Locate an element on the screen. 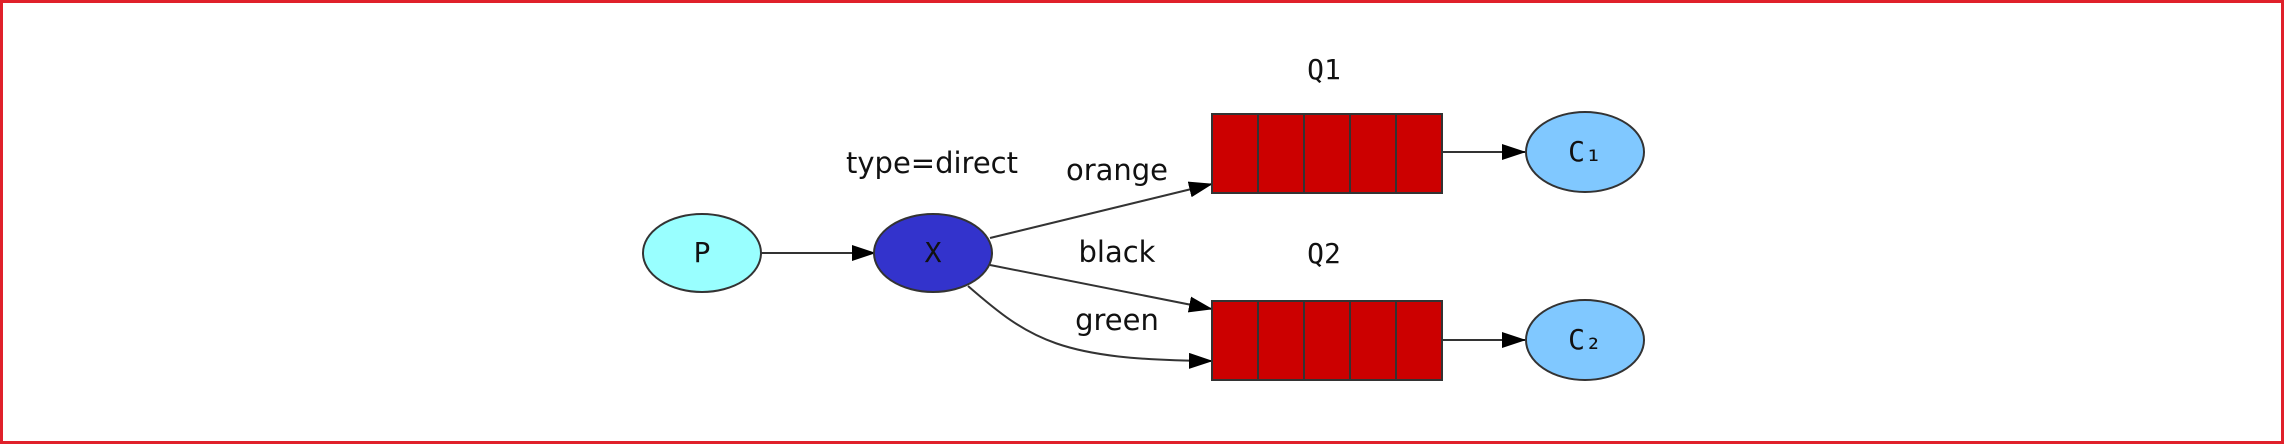  exchange-node: X is located at coordinates (933, 253).